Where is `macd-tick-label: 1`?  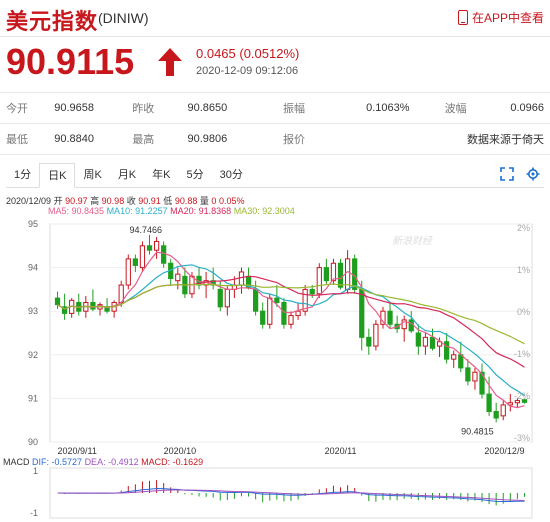 macd-tick-label: 1 is located at coordinates (35, 471).